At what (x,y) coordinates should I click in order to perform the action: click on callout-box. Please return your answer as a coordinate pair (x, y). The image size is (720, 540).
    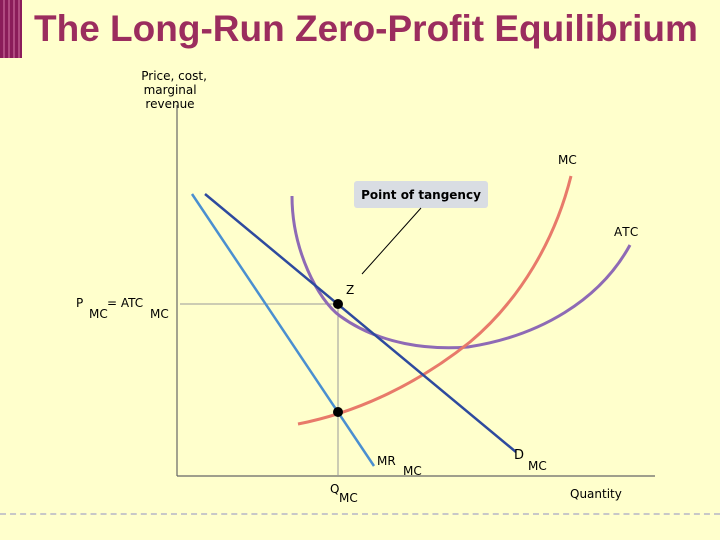
    Looking at the image, I should click on (421, 194).